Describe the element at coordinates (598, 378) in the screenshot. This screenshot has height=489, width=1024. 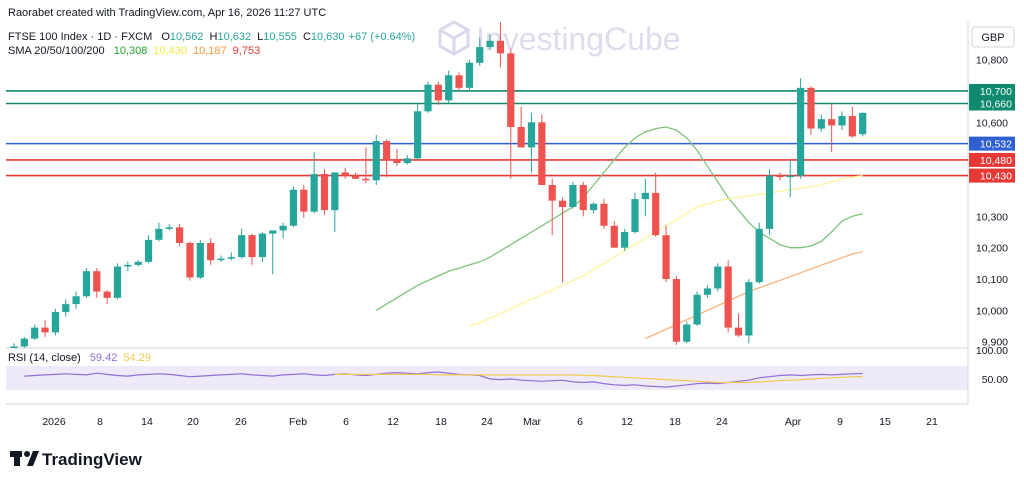
I see `rsi_ma-line` at that location.